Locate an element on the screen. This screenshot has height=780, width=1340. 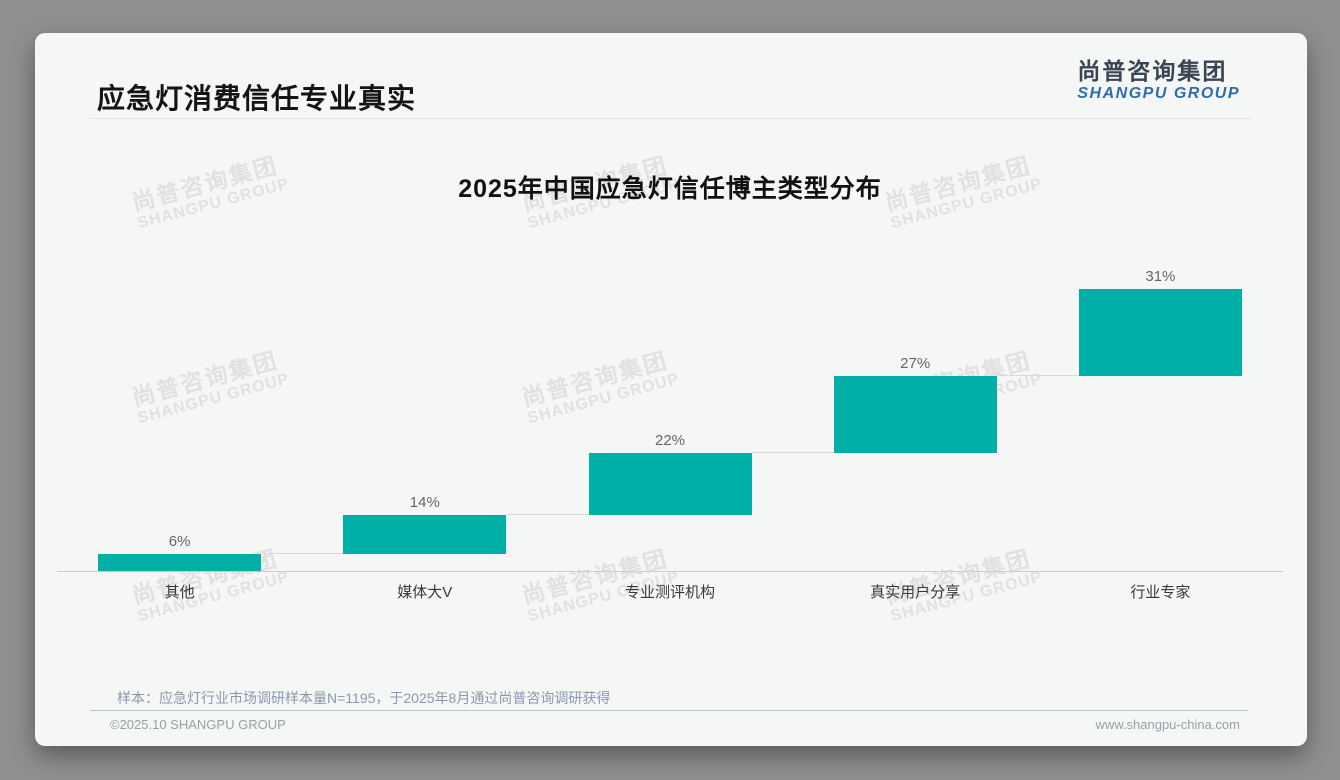
company-logo: 尚普咨询集团 SHANGPU GROUP is located at coordinates (1158, 80).